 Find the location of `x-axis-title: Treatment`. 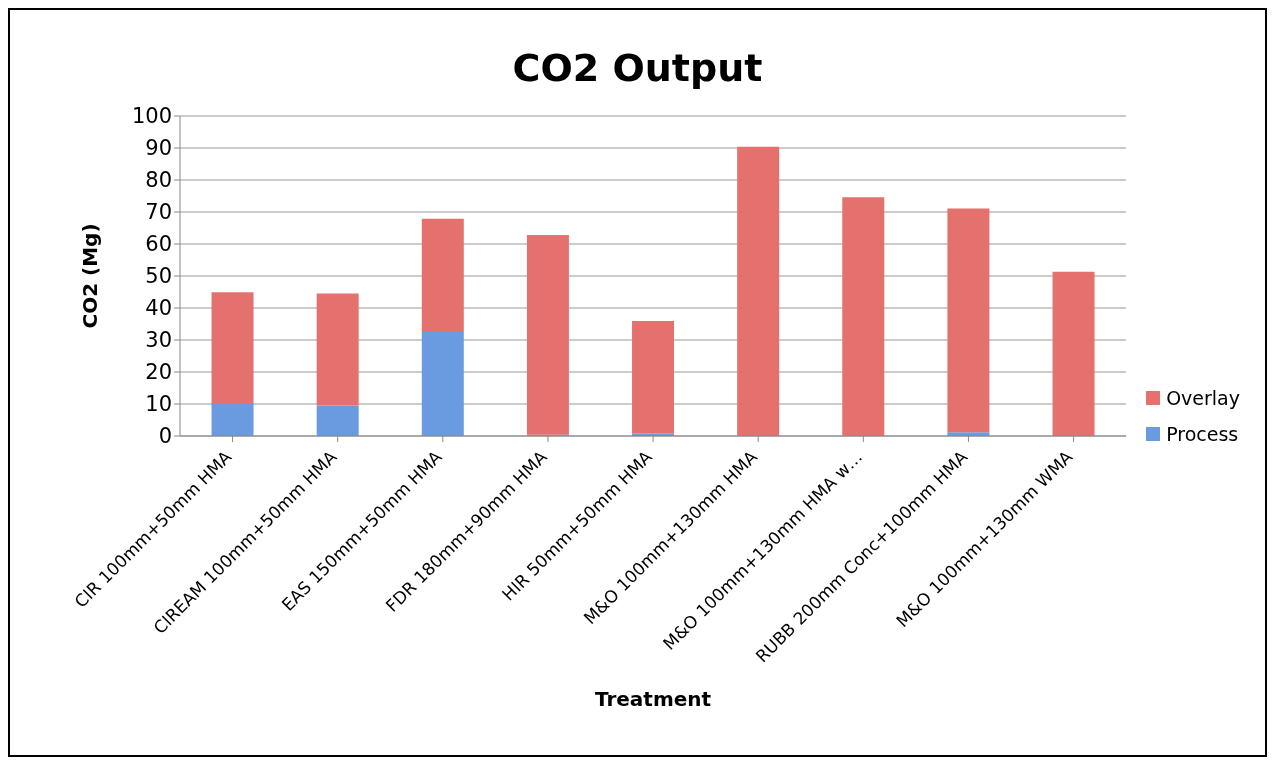

x-axis-title: Treatment is located at coordinates (653, 699).